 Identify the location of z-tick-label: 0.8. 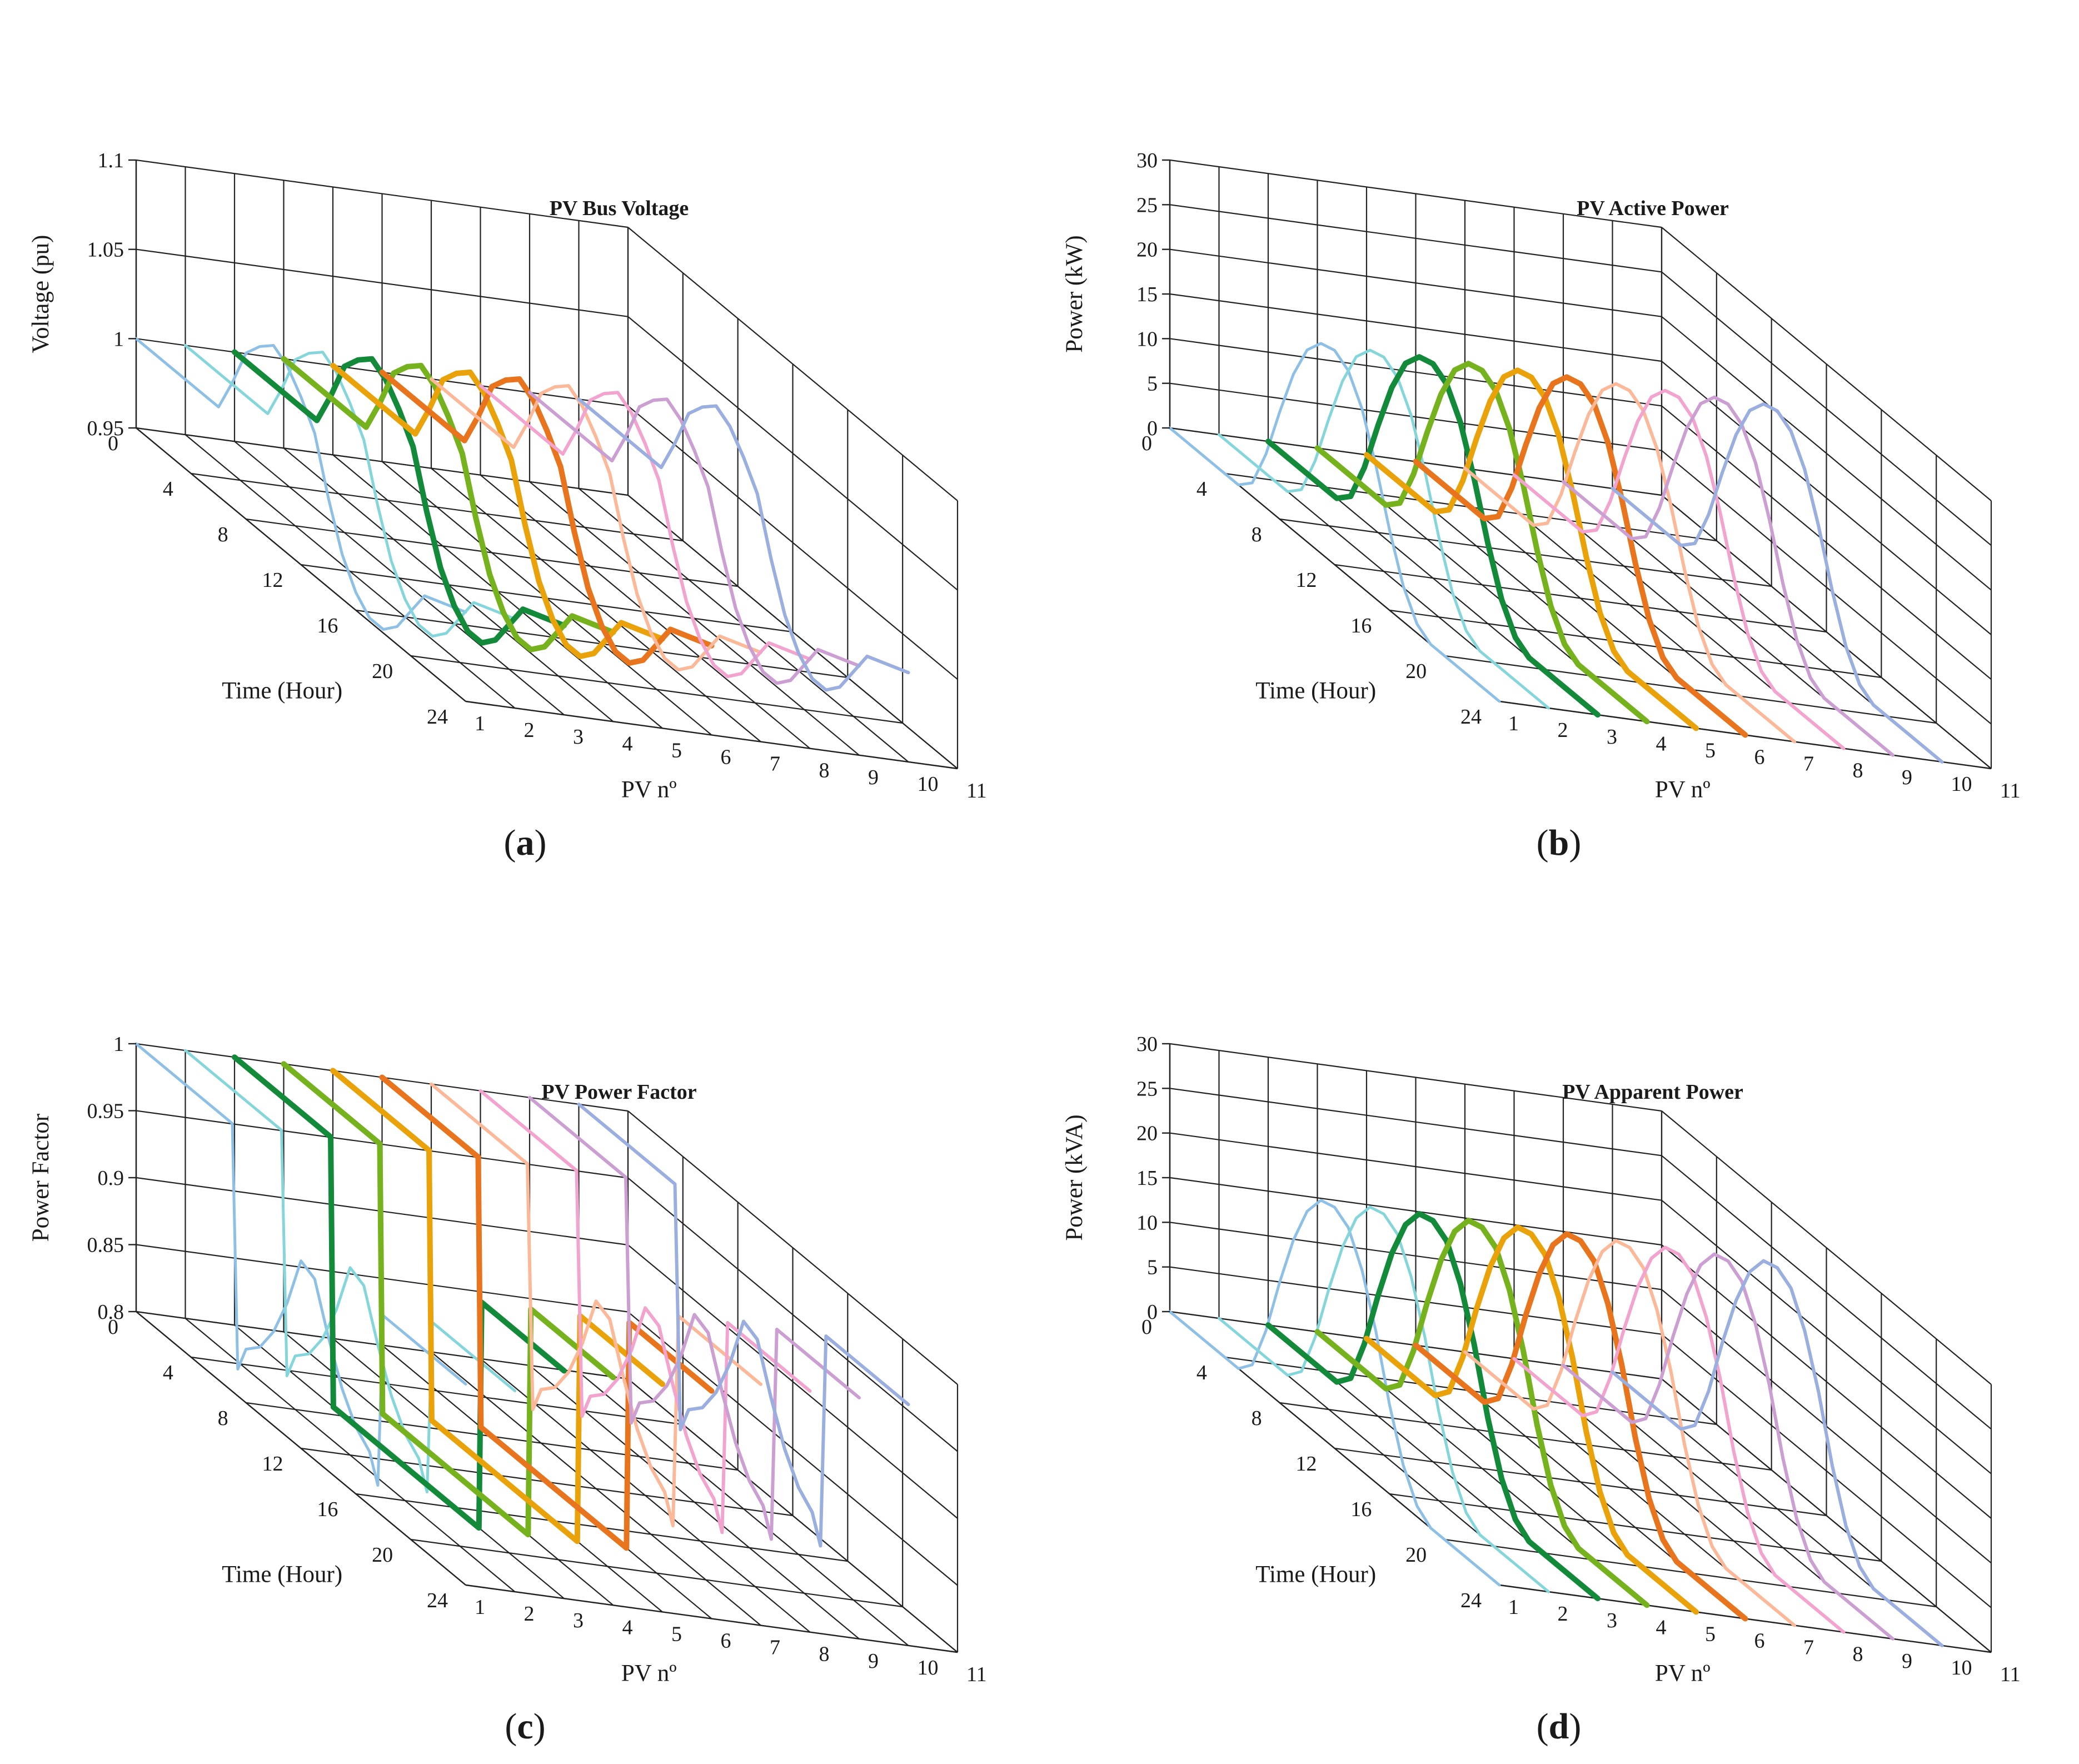
(111, 1312).